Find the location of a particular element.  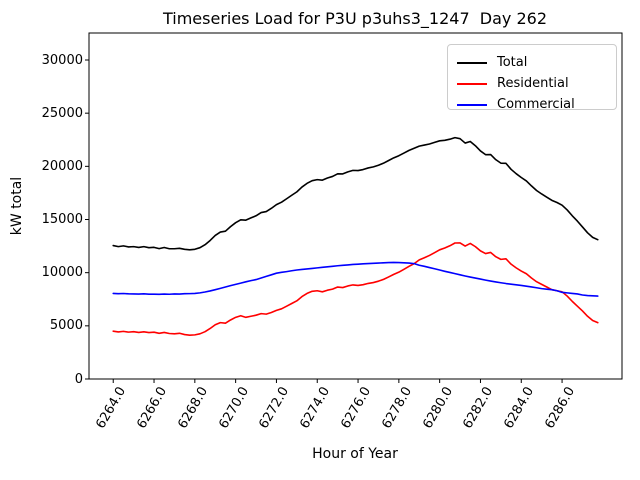

residential-line is located at coordinates (355, 289).